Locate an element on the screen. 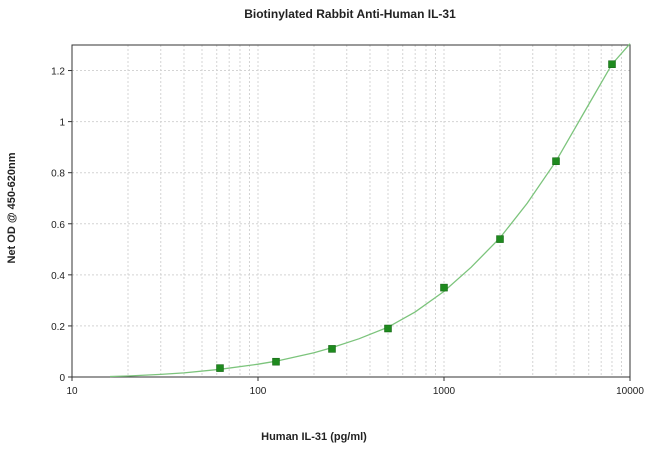  x-axis-label: Human IL-31 (pg/ml) is located at coordinates (314, 437).